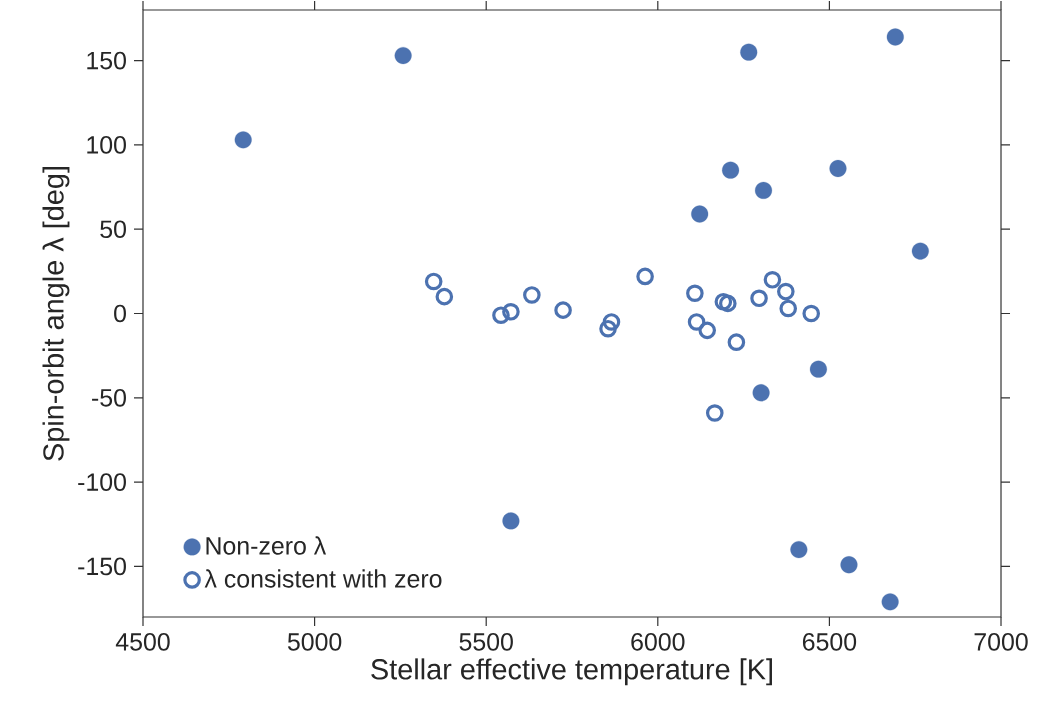  Describe the element at coordinates (56, 314) in the screenshot. I see `y-axis-title: Spin-orbit angle λ [deg]` at that location.